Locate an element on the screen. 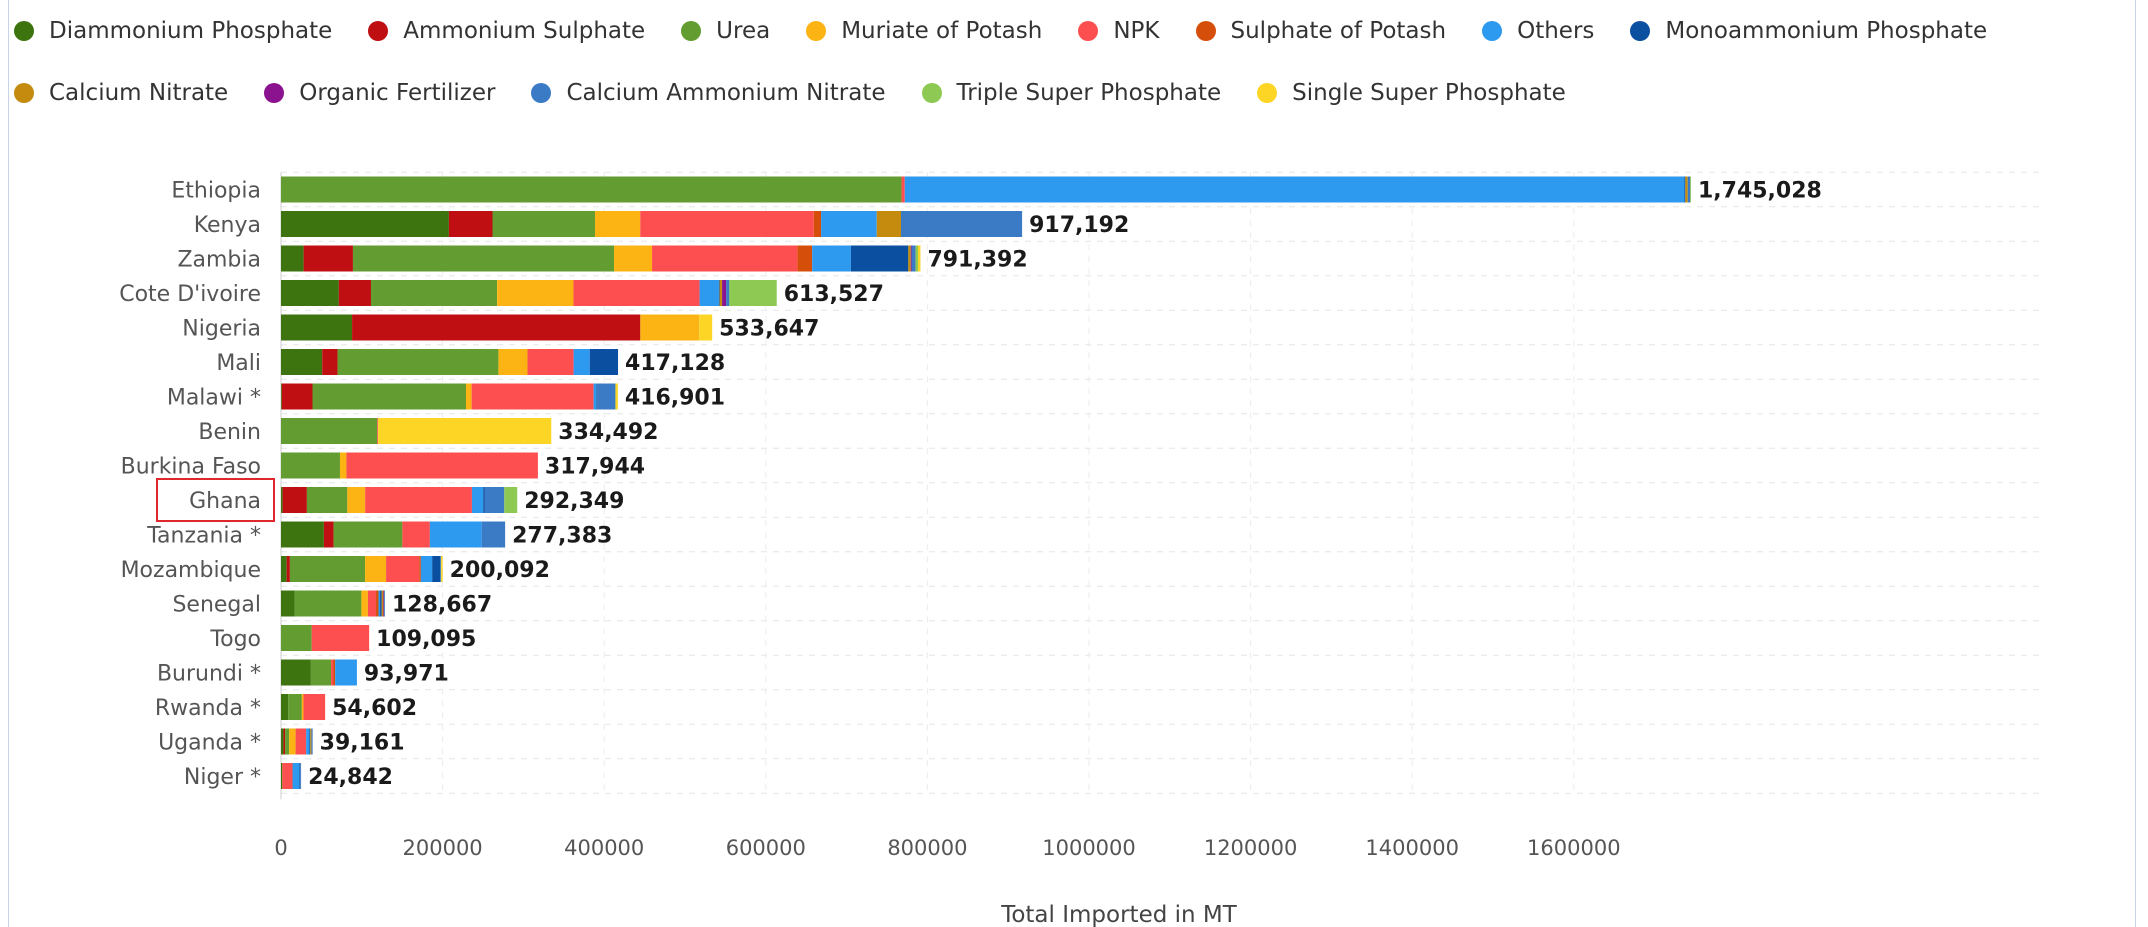  bar-segment-mozambique-monoammonium-phosphate is located at coordinates (436, 569).